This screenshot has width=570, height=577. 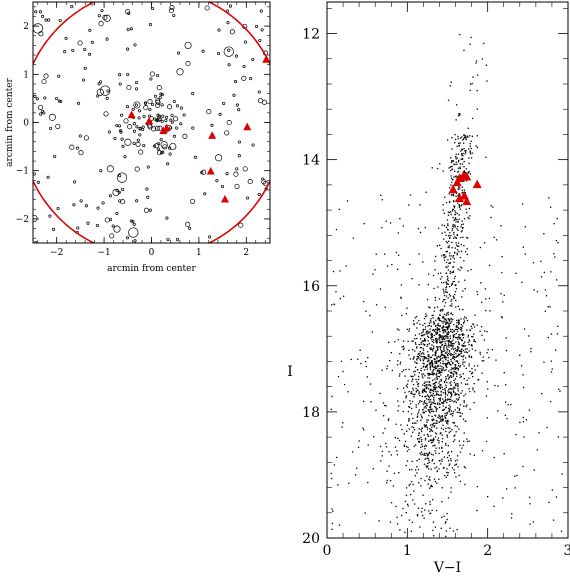 I want to click on left-highlight-triangle, so click(x=224, y=198).